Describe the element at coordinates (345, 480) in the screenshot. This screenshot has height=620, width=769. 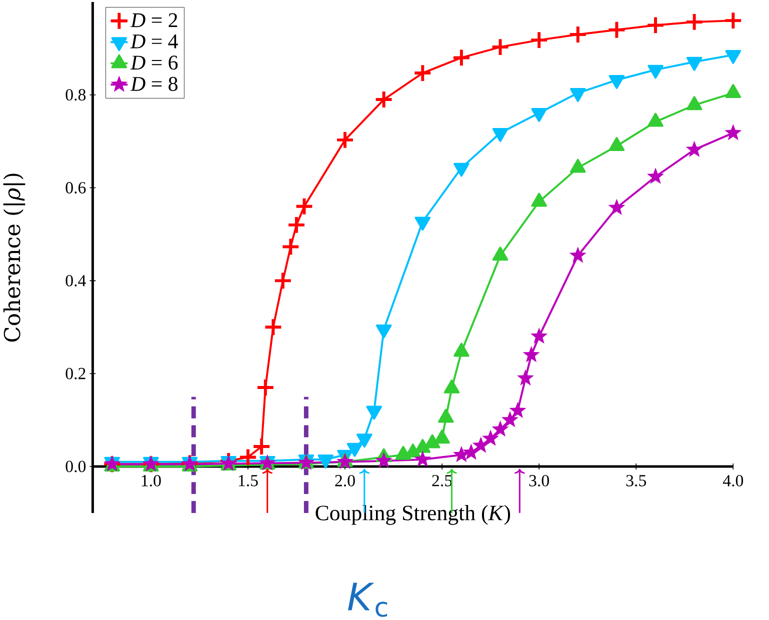
I see `x-tick-label: 2.0` at that location.